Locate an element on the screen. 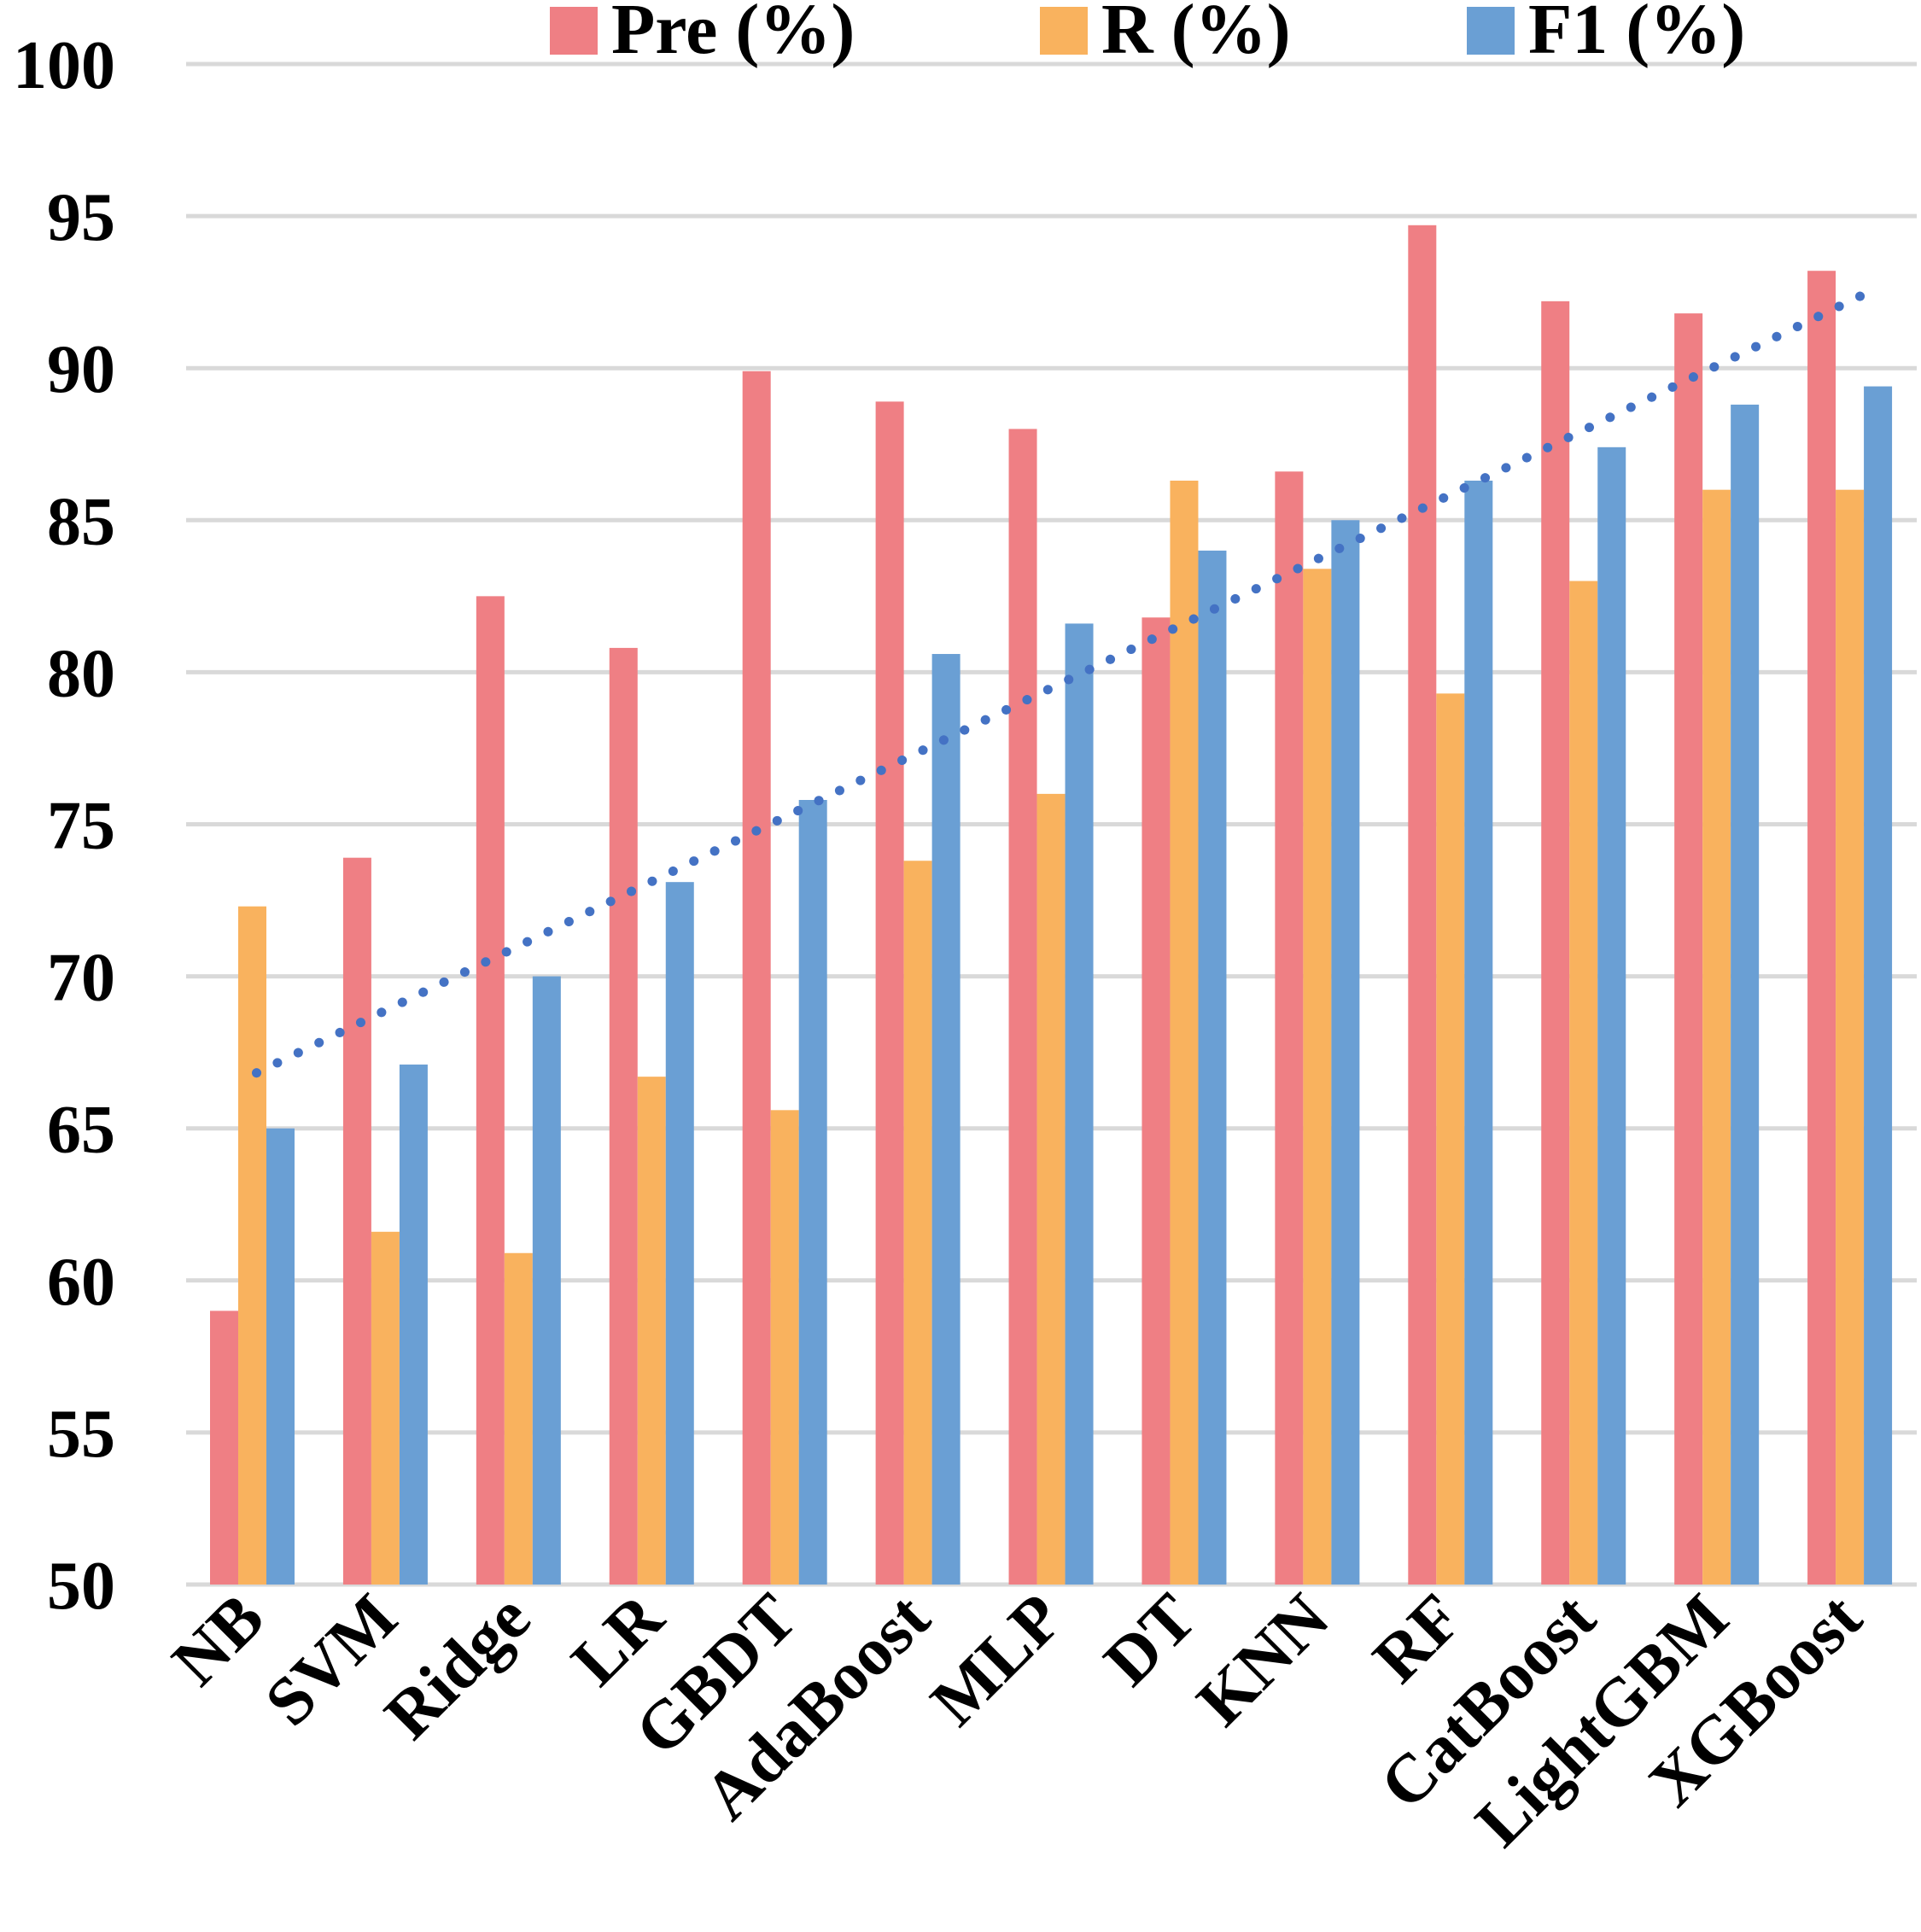 This screenshot has width=1921, height=1932. bar-rf-r is located at coordinates (1450, 1139).